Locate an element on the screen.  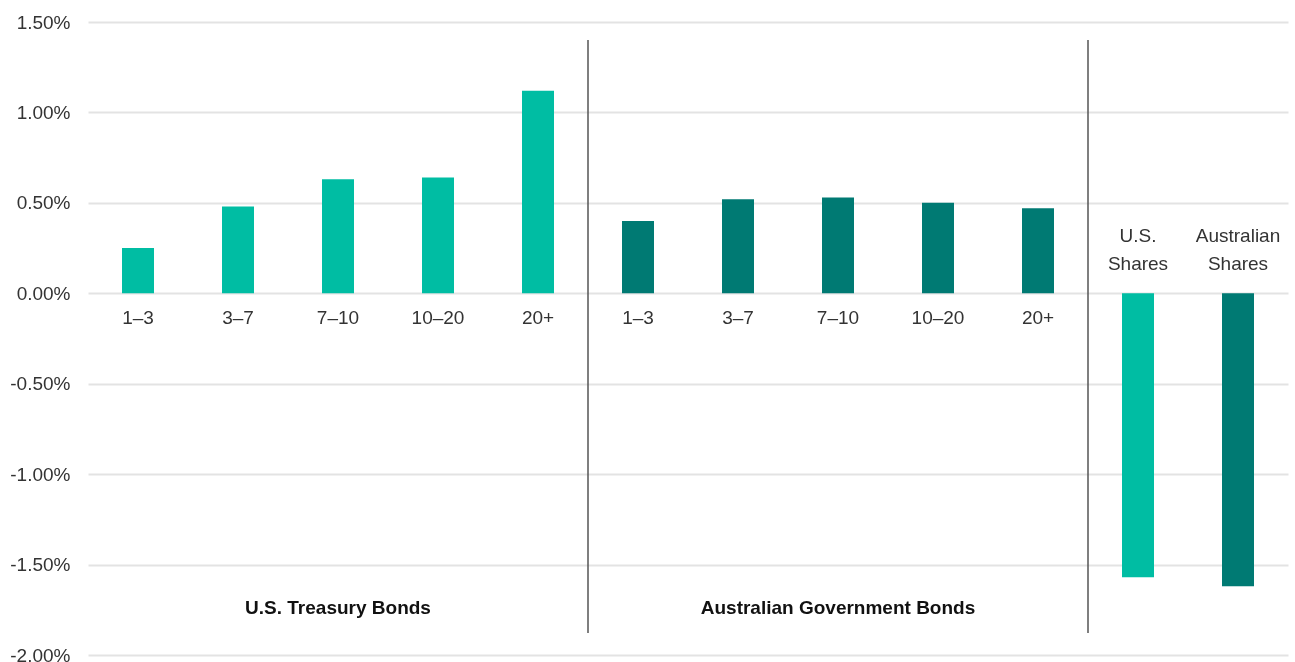
y-tick-label: 1.50% is located at coordinates (43, 22).